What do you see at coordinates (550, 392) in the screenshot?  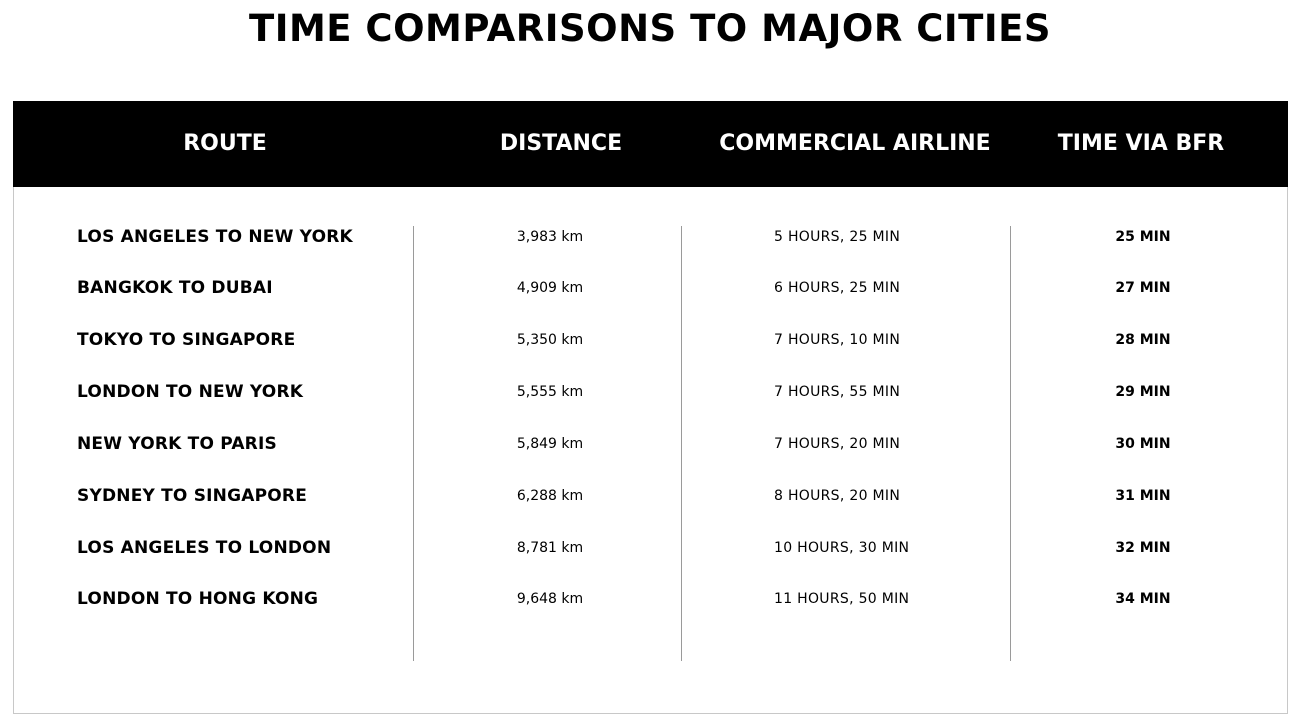 I see `distance-cell: 5,555 km` at bounding box center [550, 392].